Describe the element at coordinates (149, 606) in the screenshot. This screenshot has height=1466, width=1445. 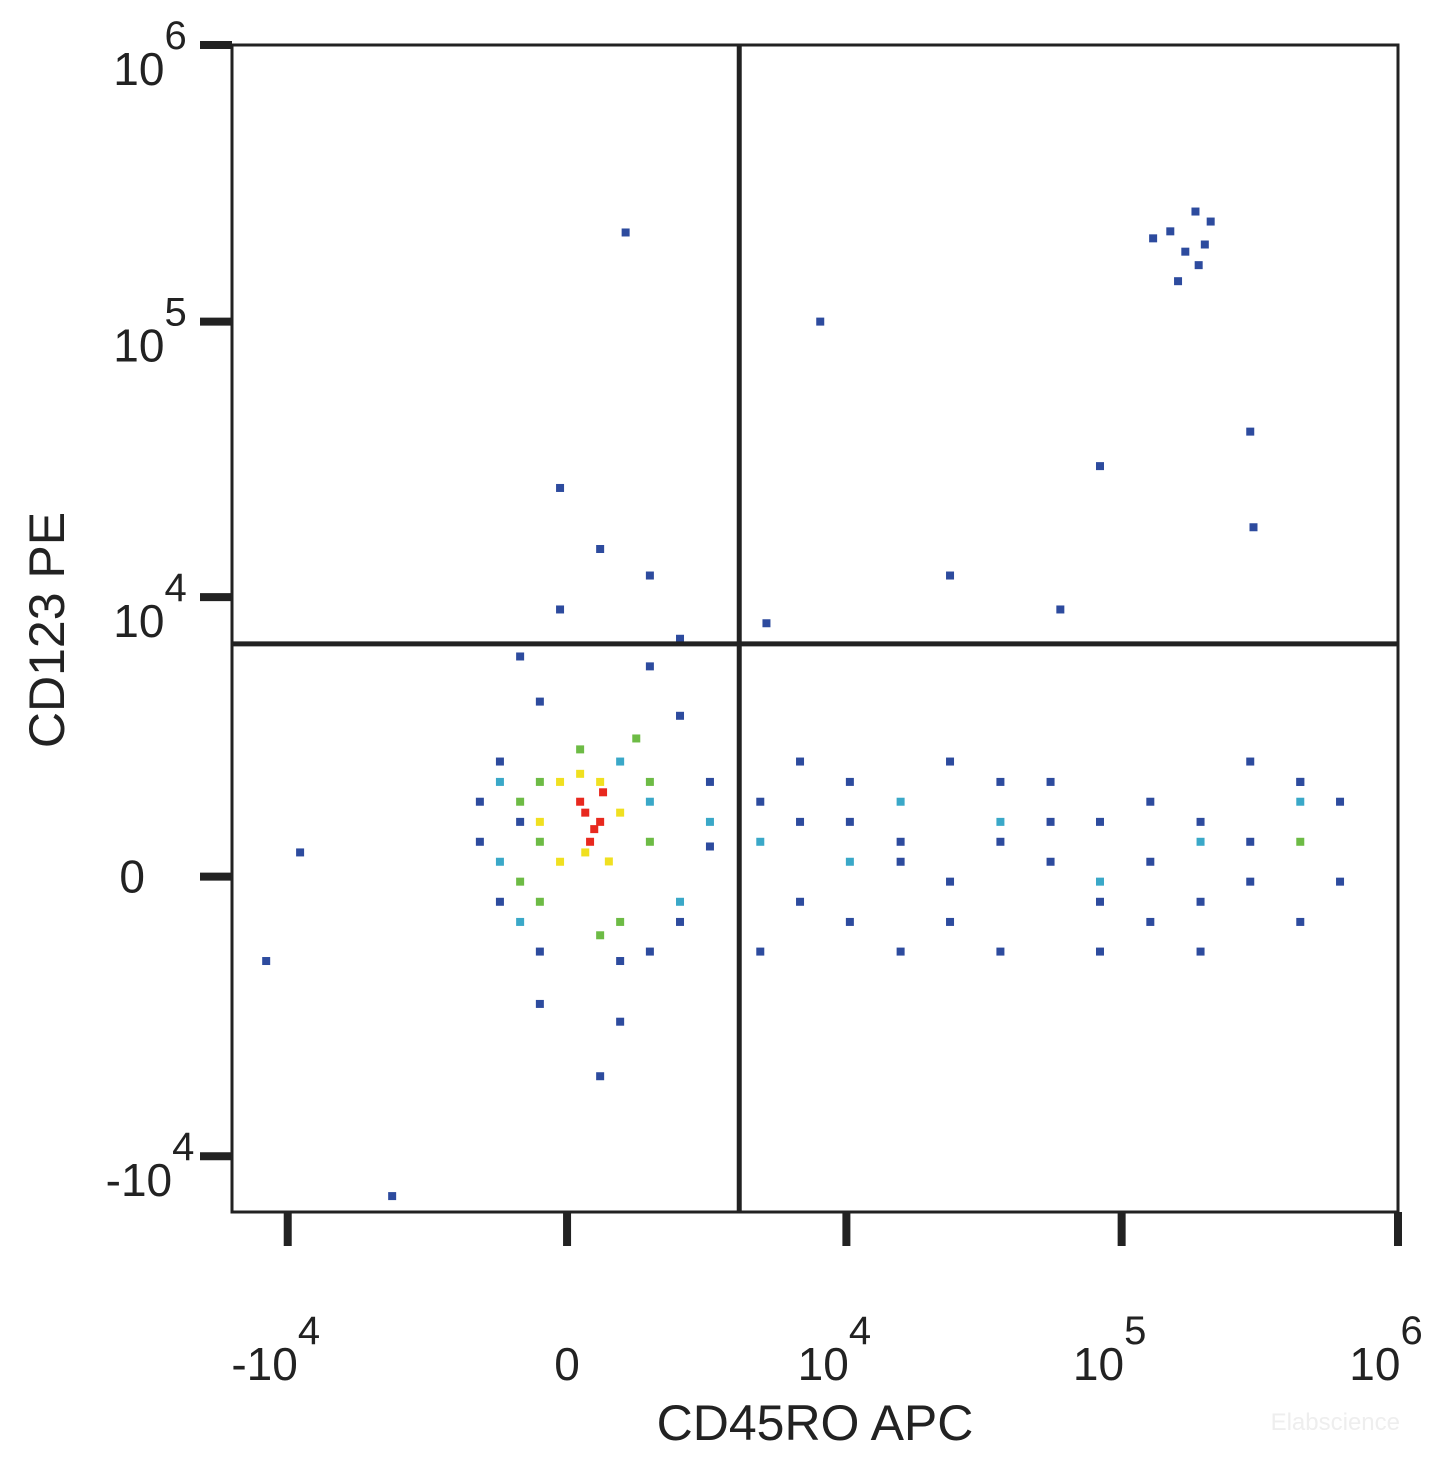
I see `tick-label: 10⁴` at that location.